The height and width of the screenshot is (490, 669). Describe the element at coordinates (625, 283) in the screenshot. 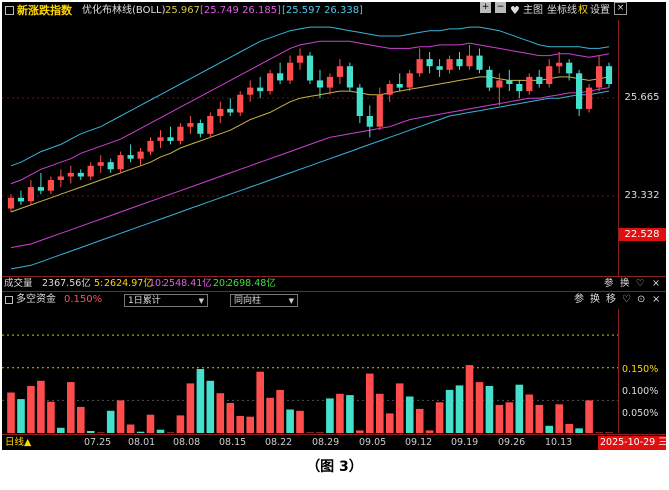

I see `switch-button: 换` at that location.